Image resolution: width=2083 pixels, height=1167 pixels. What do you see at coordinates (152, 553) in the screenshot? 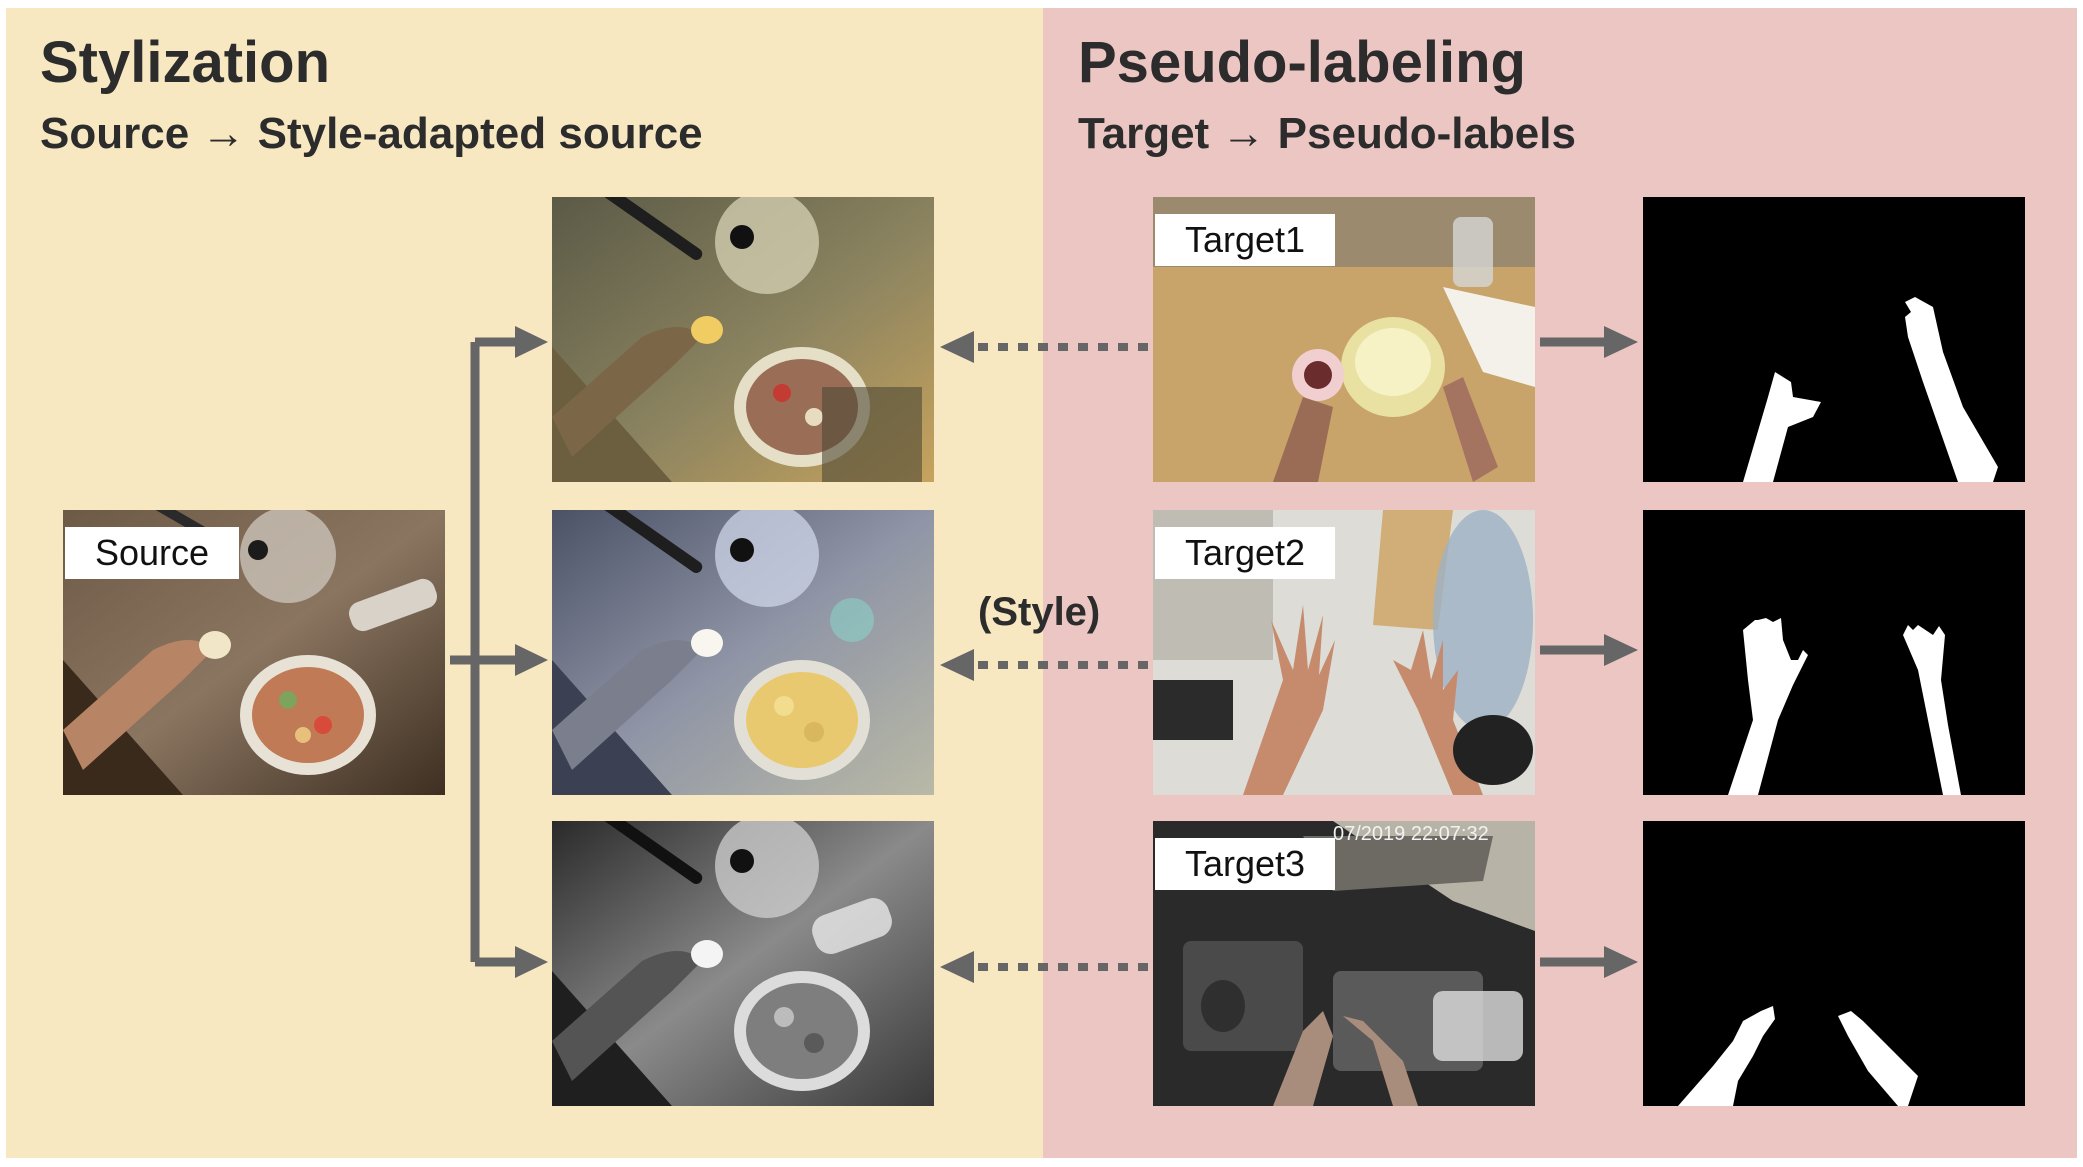
I see `source-tag: Source` at bounding box center [152, 553].